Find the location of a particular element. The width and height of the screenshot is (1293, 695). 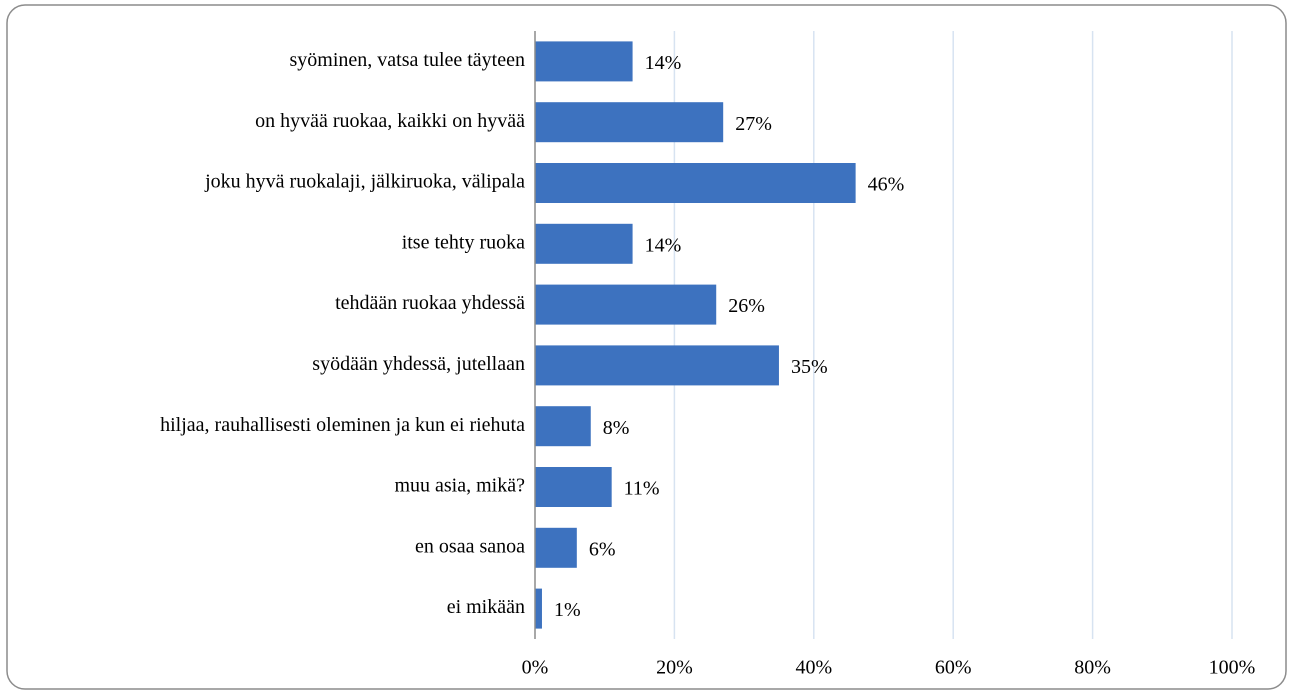

x-tick-label: 0% is located at coordinates (535, 668).